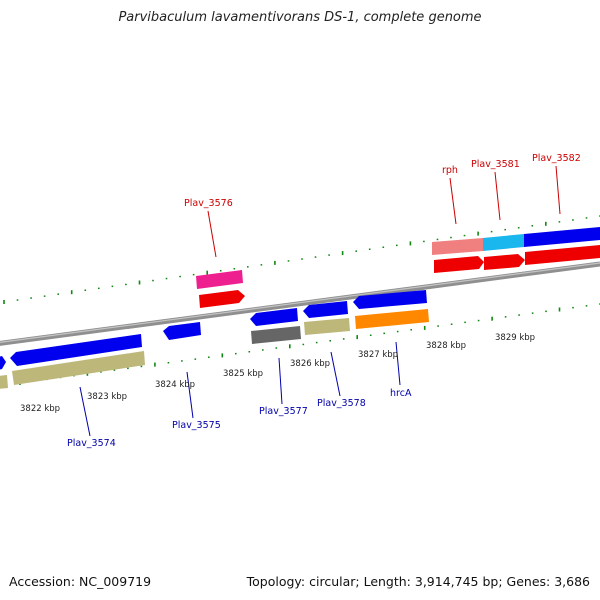 The height and width of the screenshot is (600, 600). What do you see at coordinates (450, 170) in the screenshot?
I see `gene-label-rph: rph` at bounding box center [450, 170].